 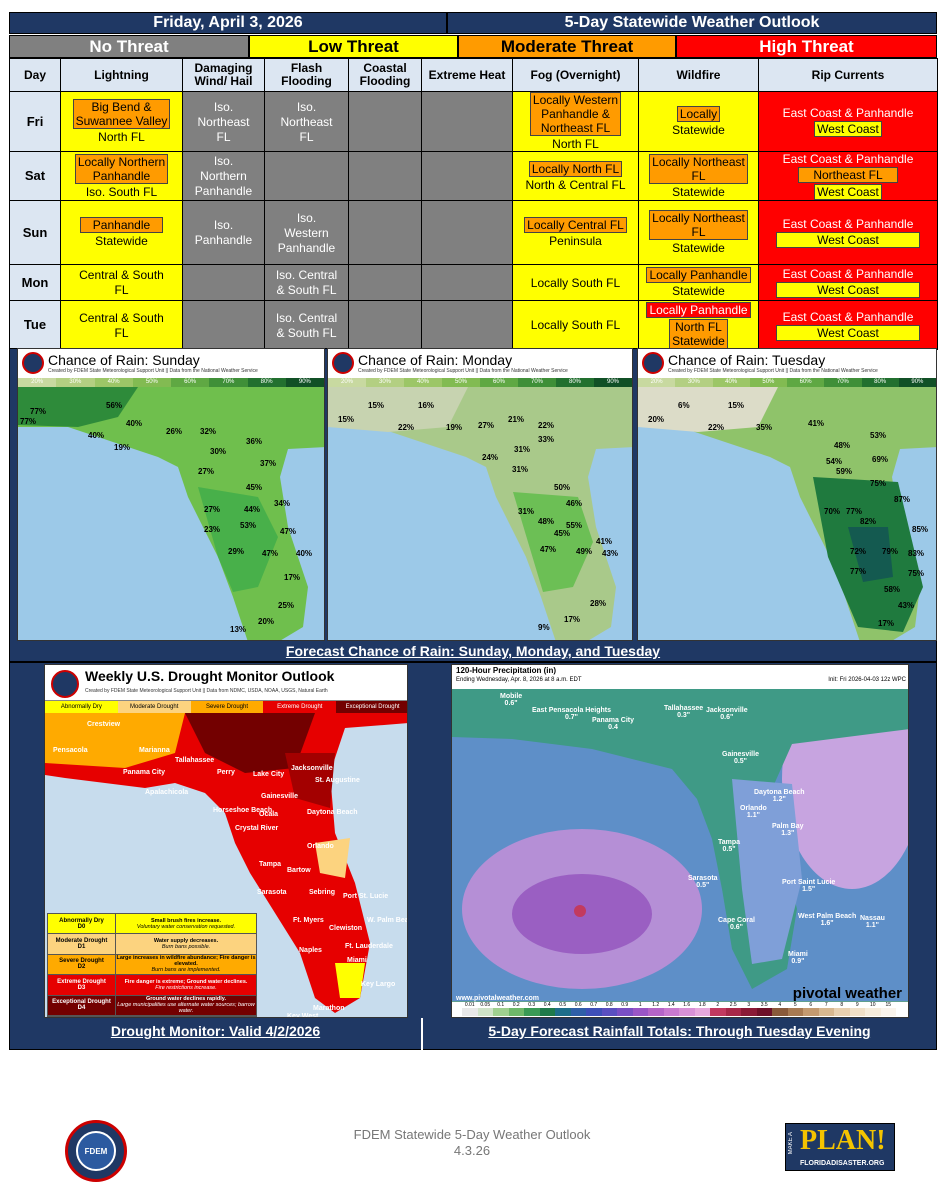 I want to click on map-value-label: 44%, so click(x=252, y=509).